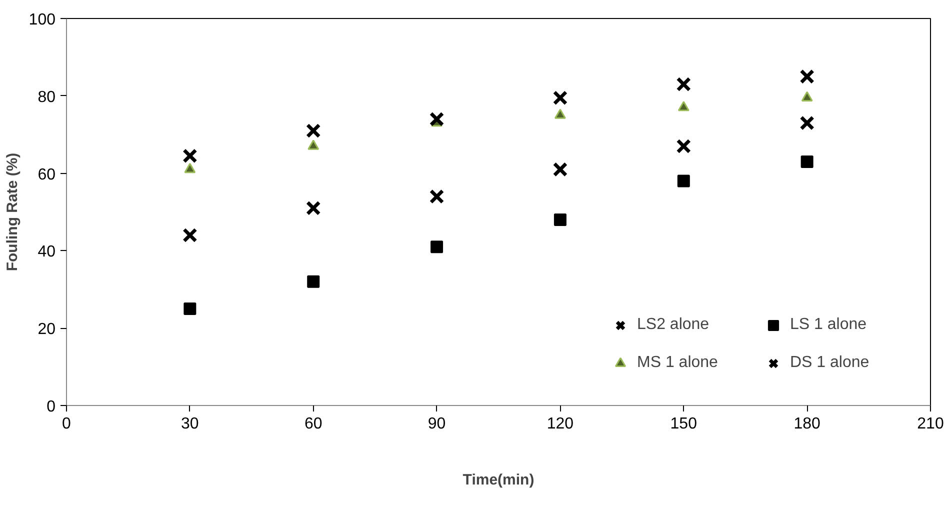  I want to click on x-tick-label: 0, so click(67, 424).